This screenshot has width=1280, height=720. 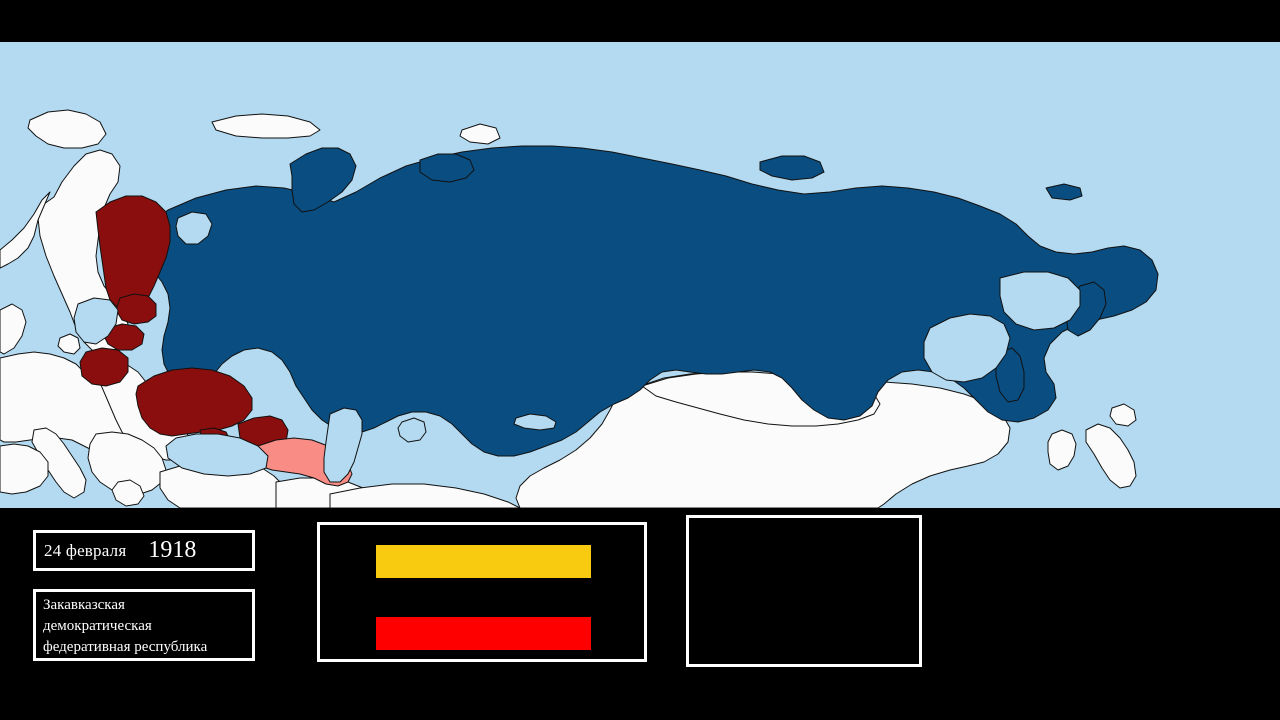 What do you see at coordinates (24, 469) in the screenshot?
I see `region-iberia-france` at bounding box center [24, 469].